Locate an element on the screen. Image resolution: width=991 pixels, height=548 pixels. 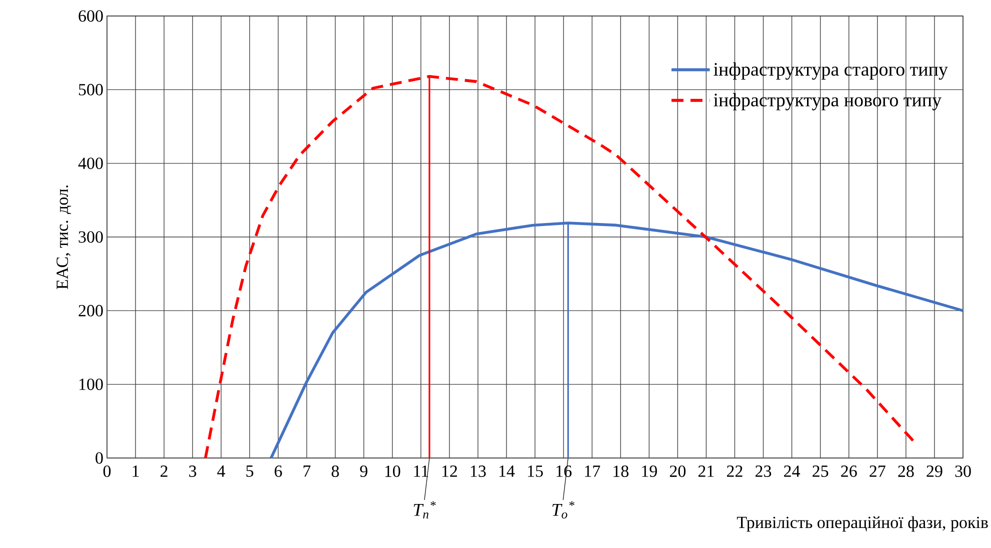
x-tick-label: 26 is located at coordinates (849, 471).